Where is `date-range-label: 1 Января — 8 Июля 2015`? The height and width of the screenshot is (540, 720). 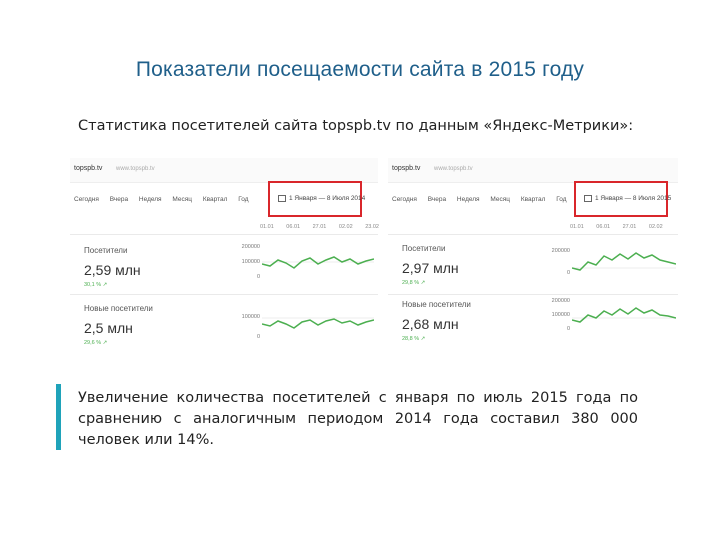
date-range-label: 1 Января — 8 Июля 2015 is located at coordinates (633, 199).